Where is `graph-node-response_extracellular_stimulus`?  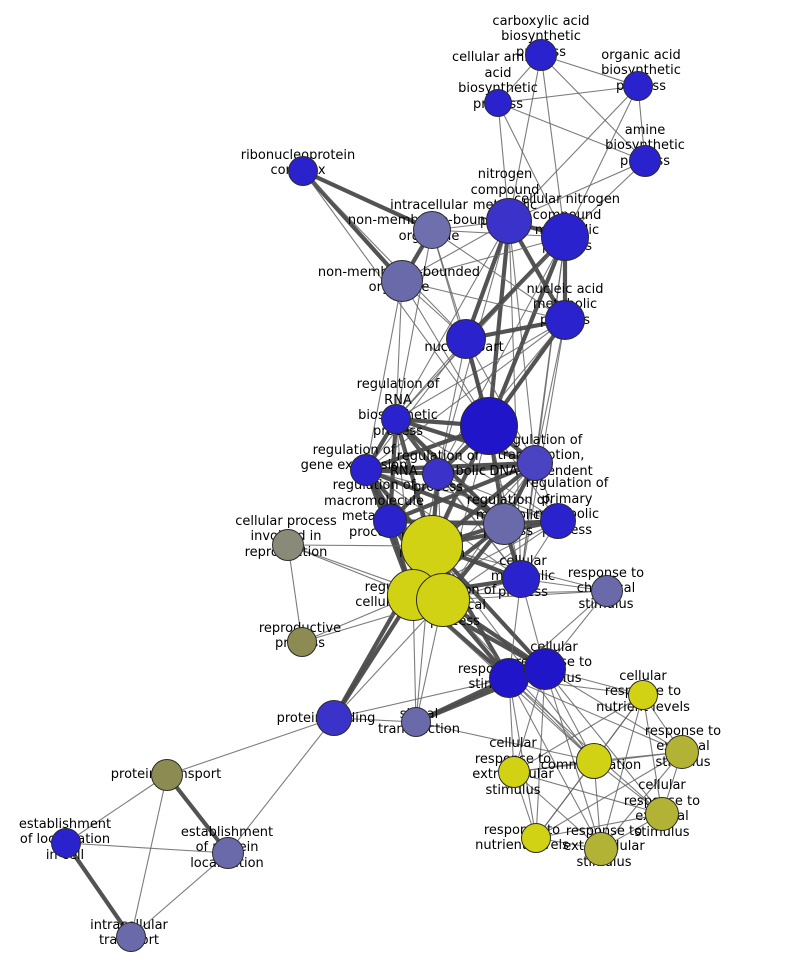 graph-node-response_extracellular_stimulus is located at coordinates (601, 849).